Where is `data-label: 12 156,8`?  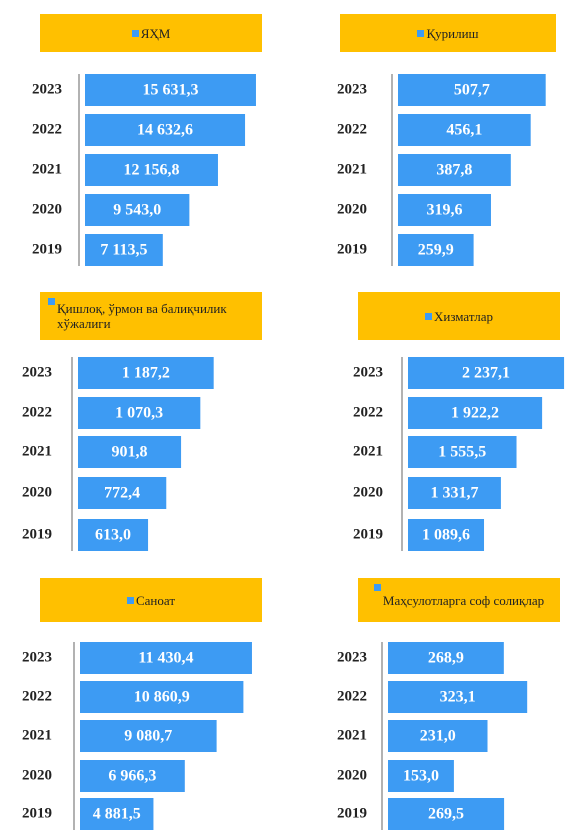 data-label: 12 156,8 is located at coordinates (151, 170).